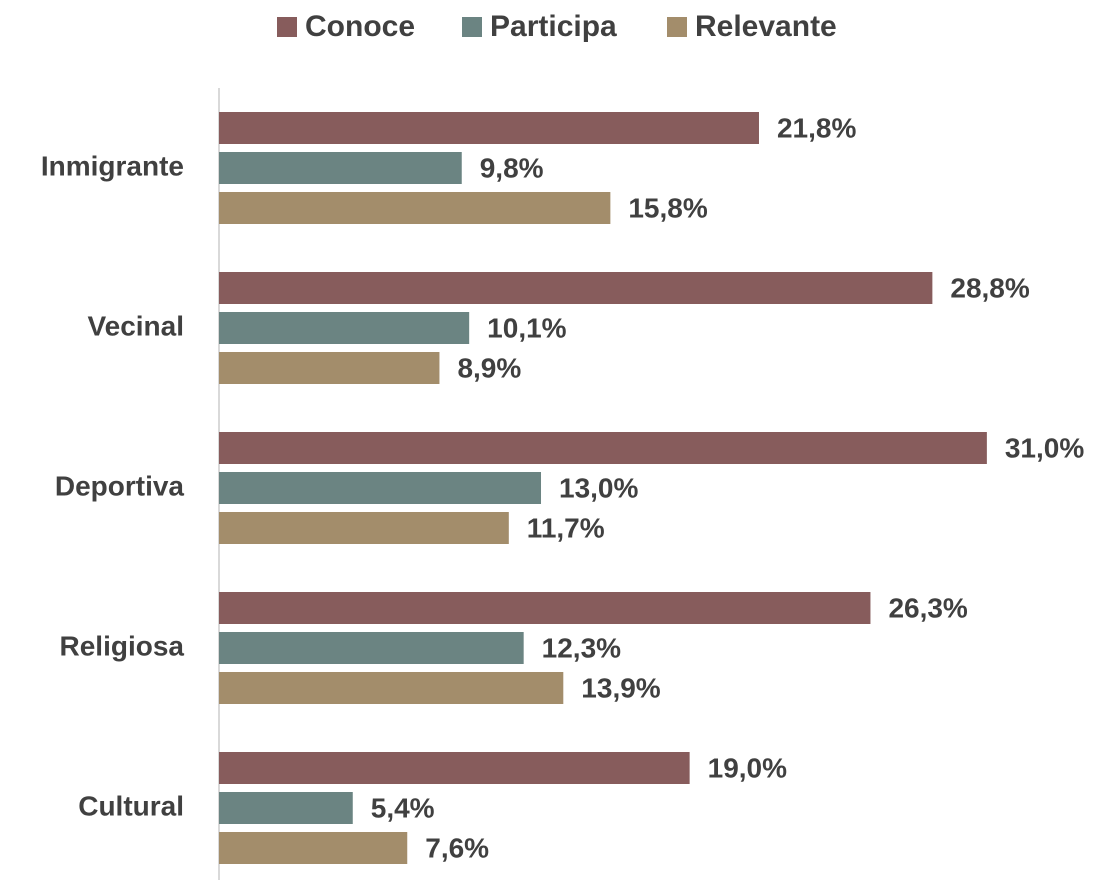  Describe the element at coordinates (927, 607) in the screenshot. I see `value-label: 26,3%` at that location.